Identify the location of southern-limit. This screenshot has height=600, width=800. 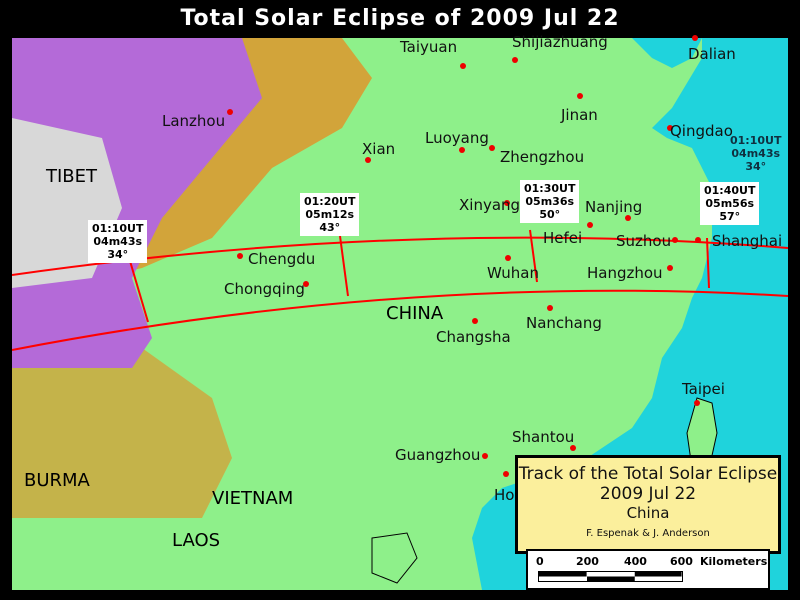
(400, 320).